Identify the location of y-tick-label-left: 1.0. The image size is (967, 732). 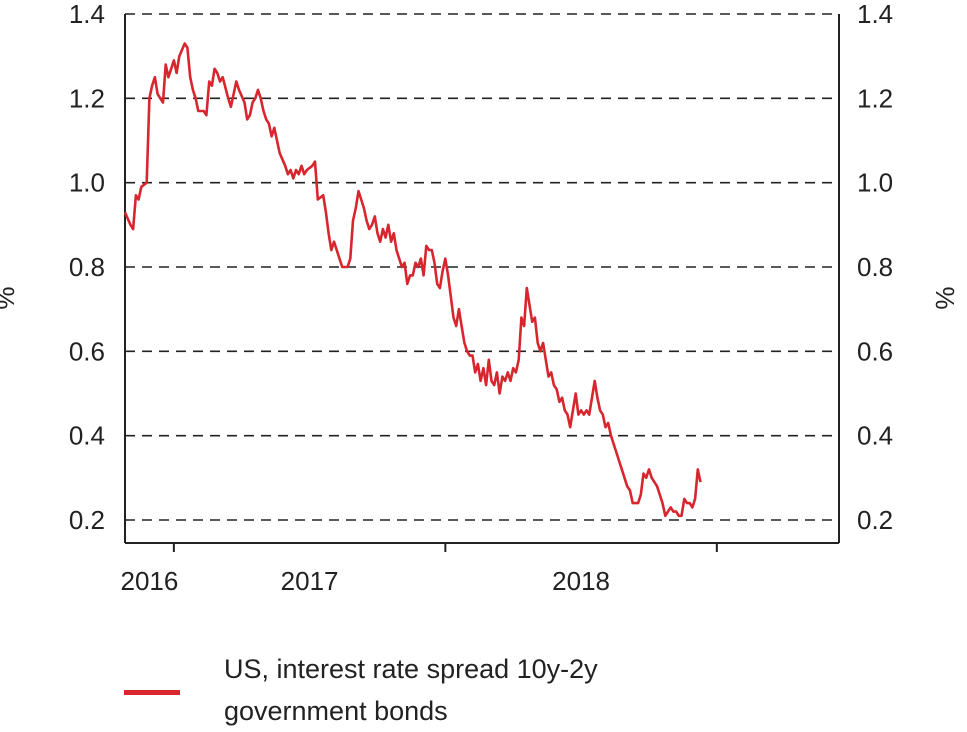
(87, 183).